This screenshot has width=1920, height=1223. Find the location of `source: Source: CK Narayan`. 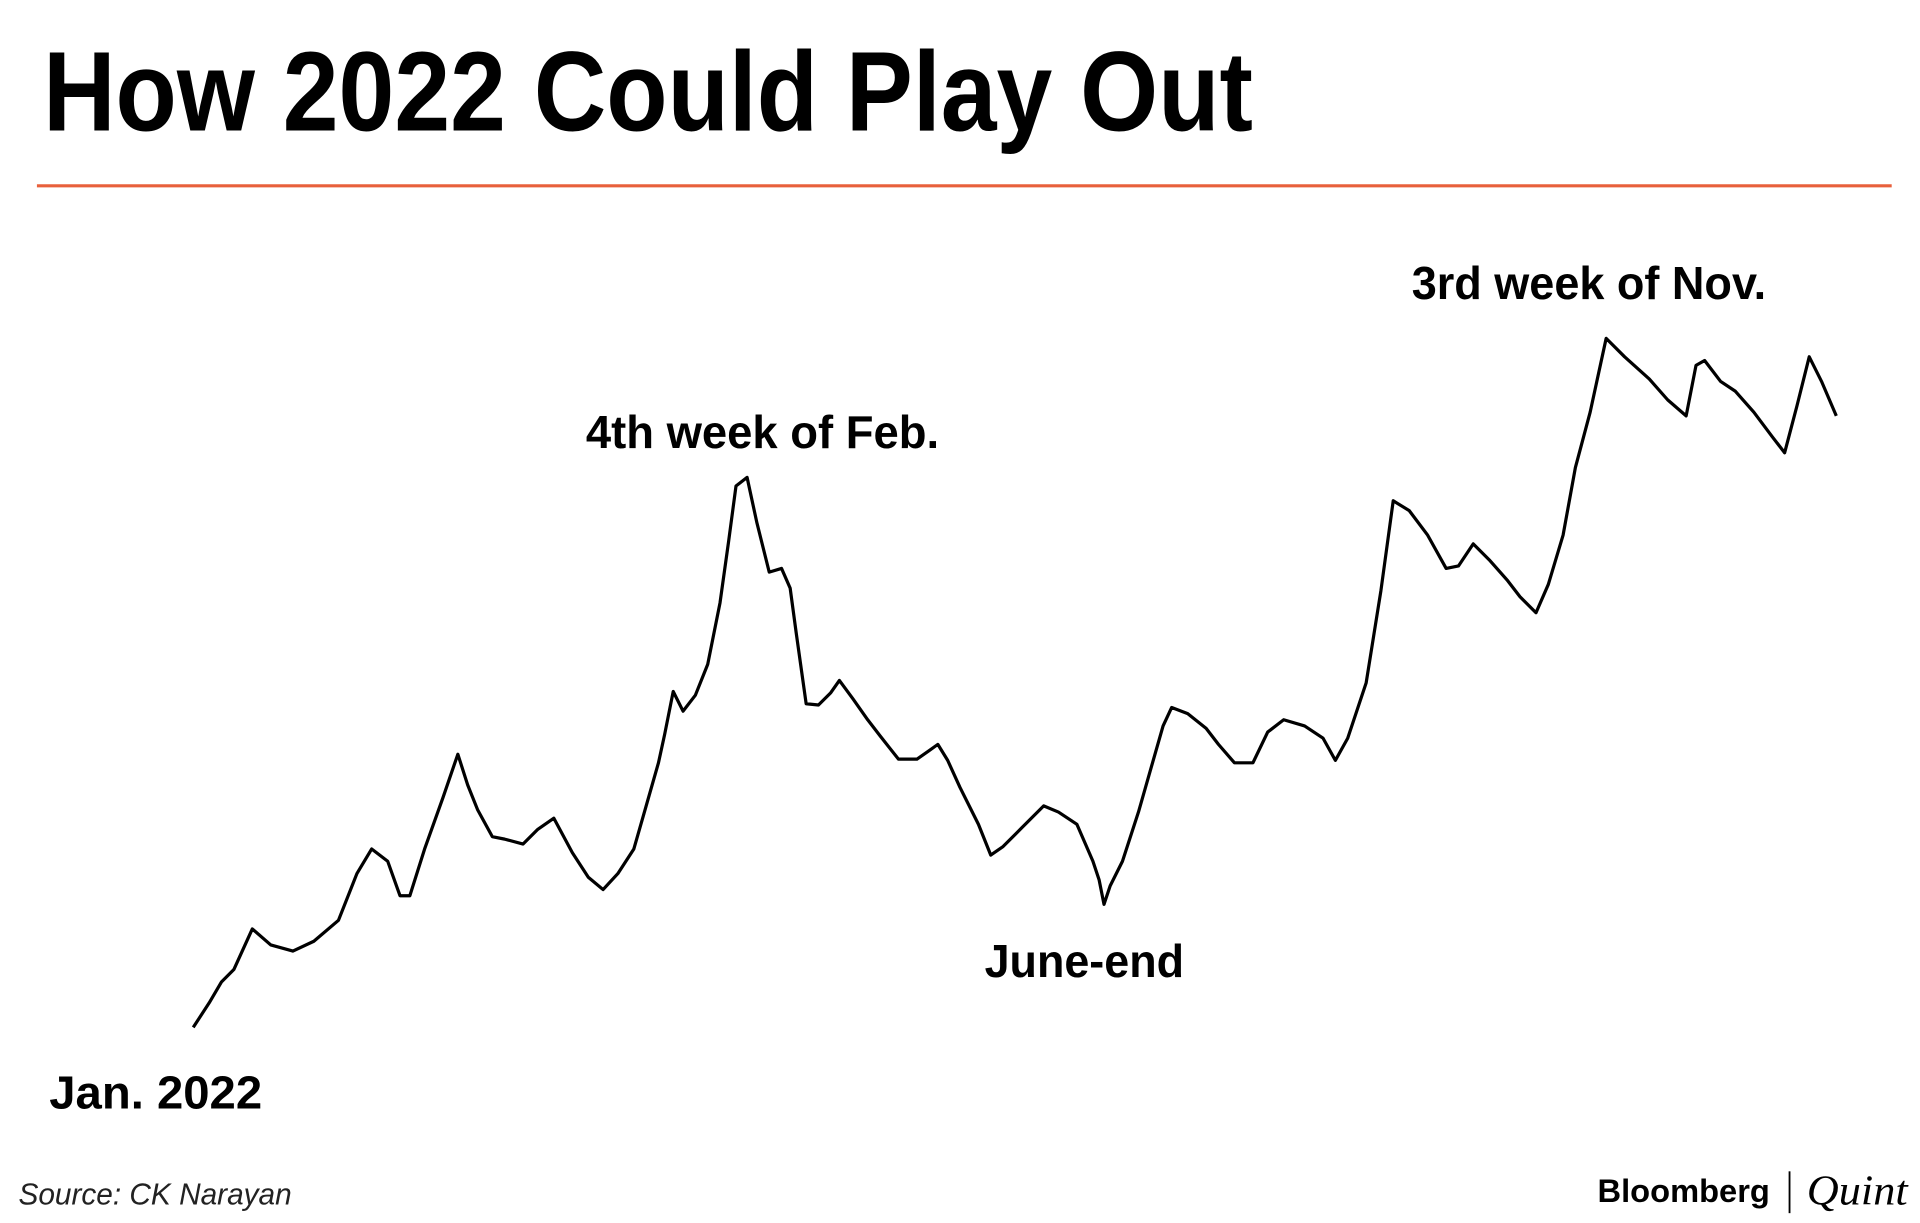

source: Source: CK Narayan is located at coordinates (154, 1194).